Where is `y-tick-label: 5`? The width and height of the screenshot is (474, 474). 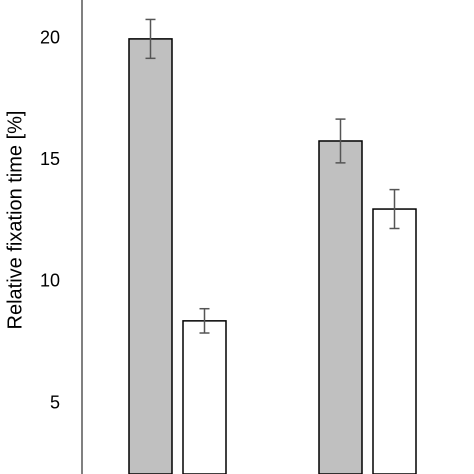
y-tick-label: 5 is located at coordinates (55, 402).